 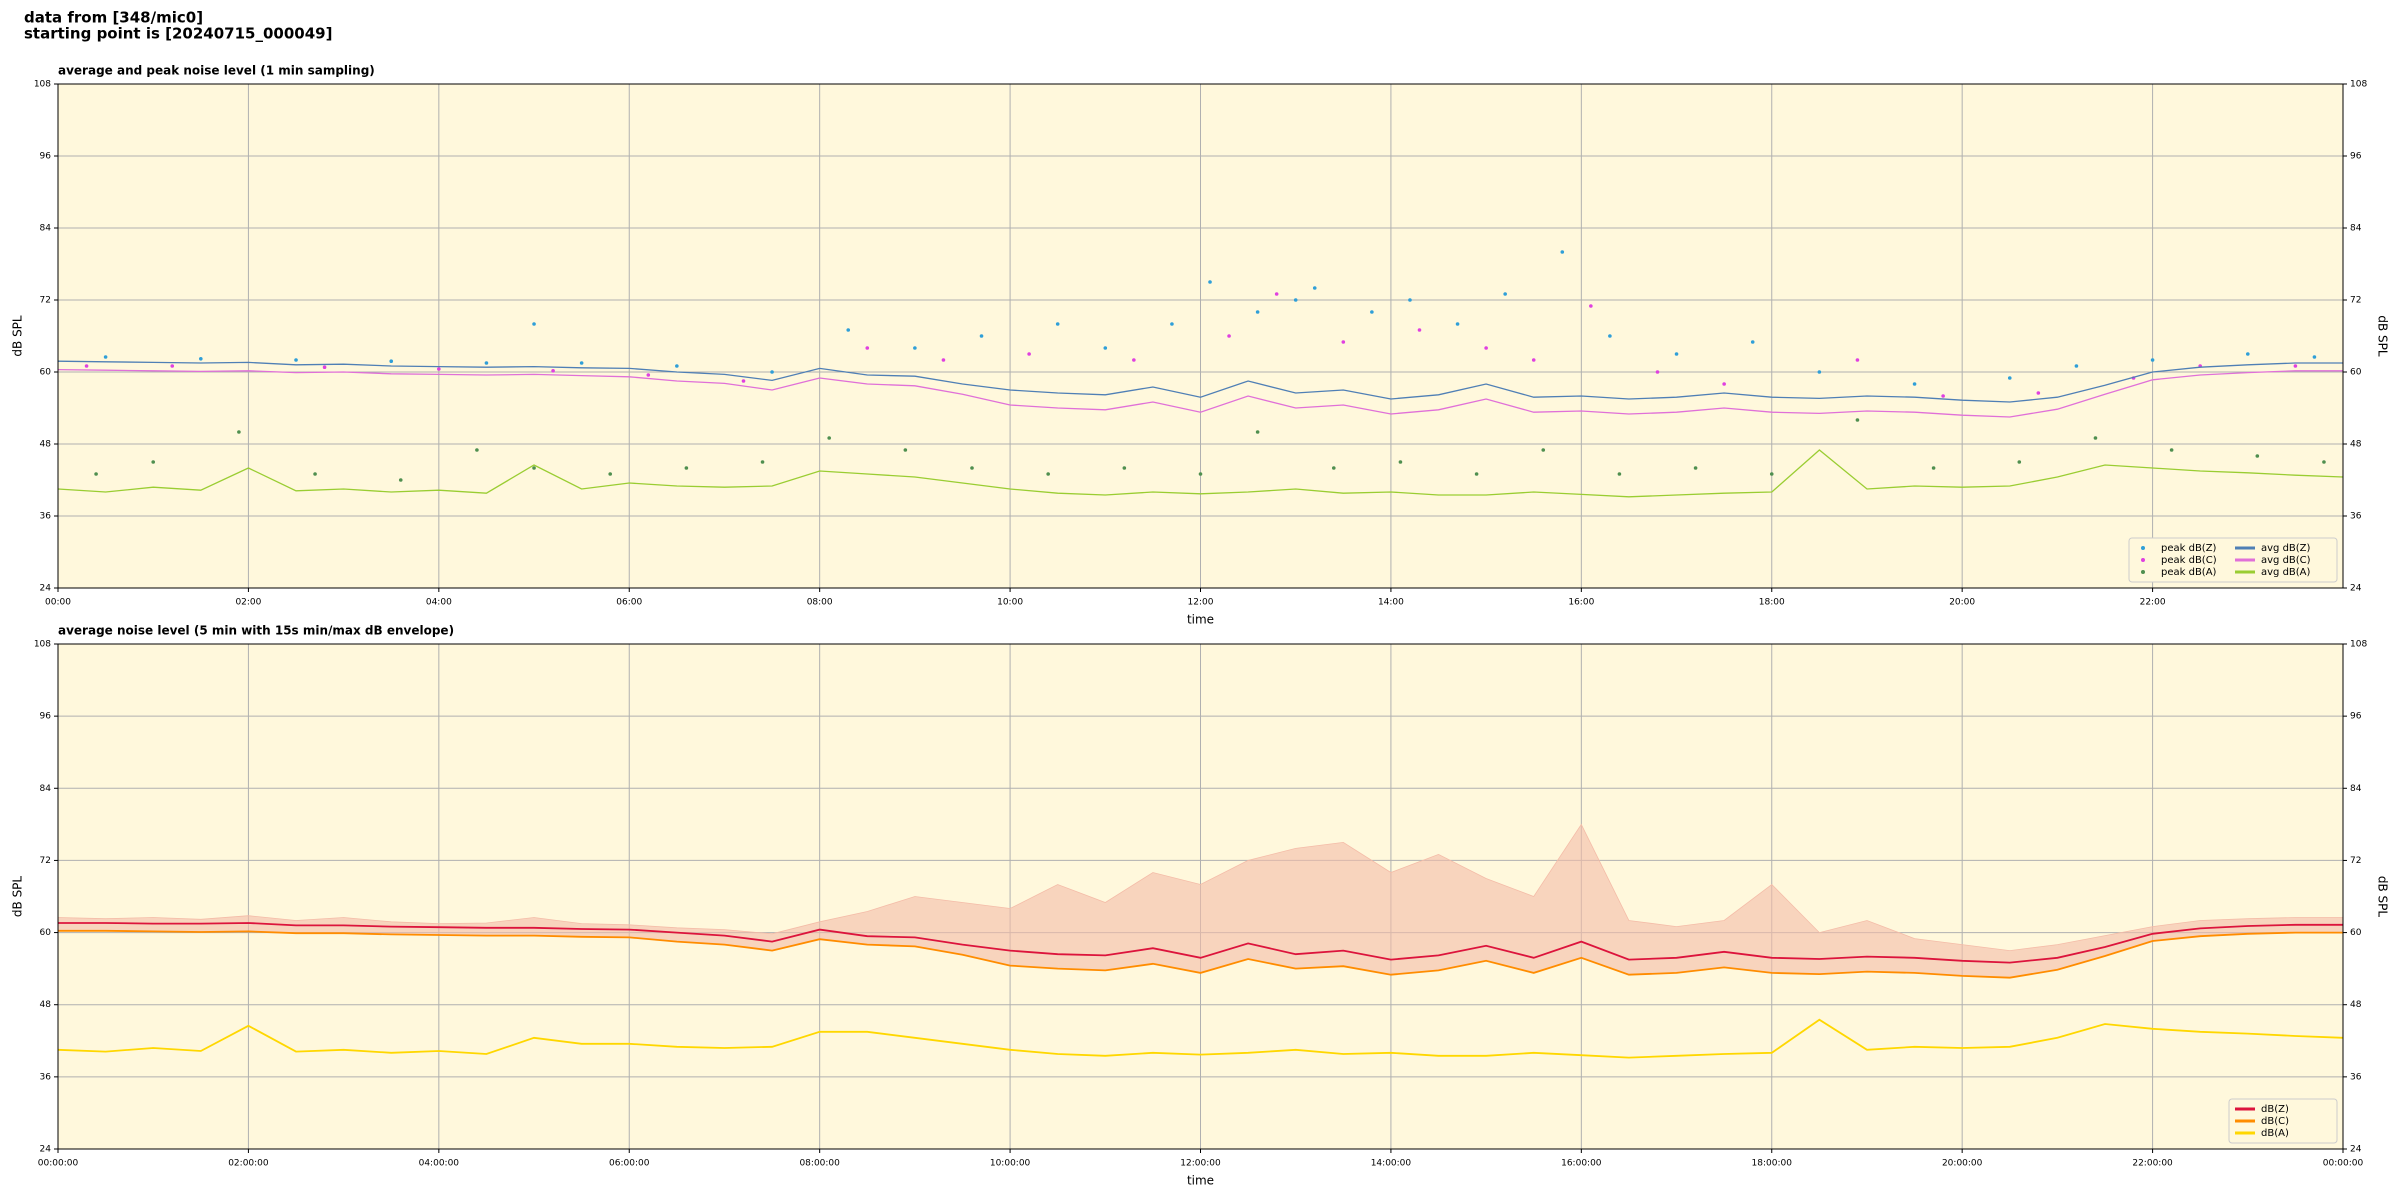 What do you see at coordinates (1391, 603) in the screenshot?
I see `x-tick-label: 14:00` at bounding box center [1391, 603].